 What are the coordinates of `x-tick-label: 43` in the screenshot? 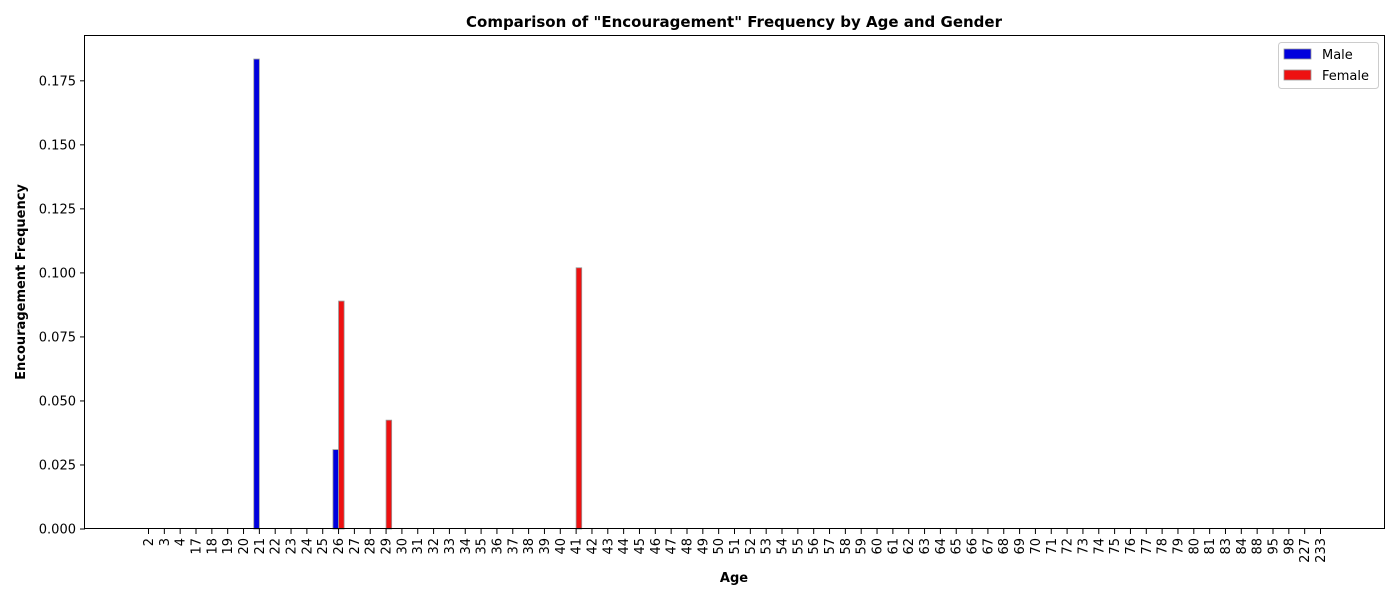 It's located at (608, 546).